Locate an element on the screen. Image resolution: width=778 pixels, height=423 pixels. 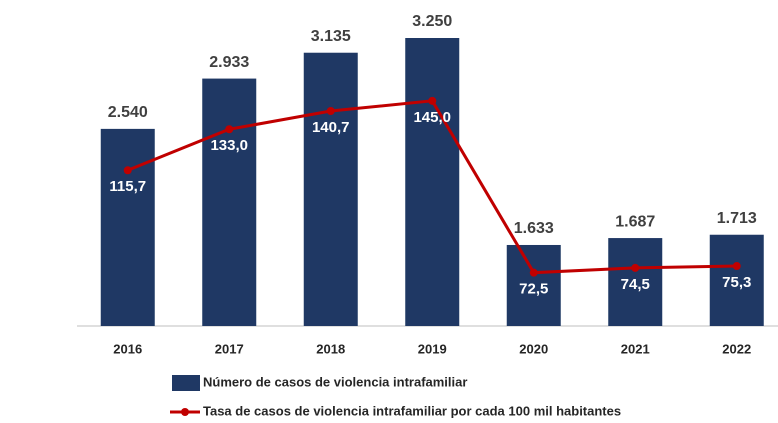
bar-value-label: 2.540 is located at coordinates (128, 112).